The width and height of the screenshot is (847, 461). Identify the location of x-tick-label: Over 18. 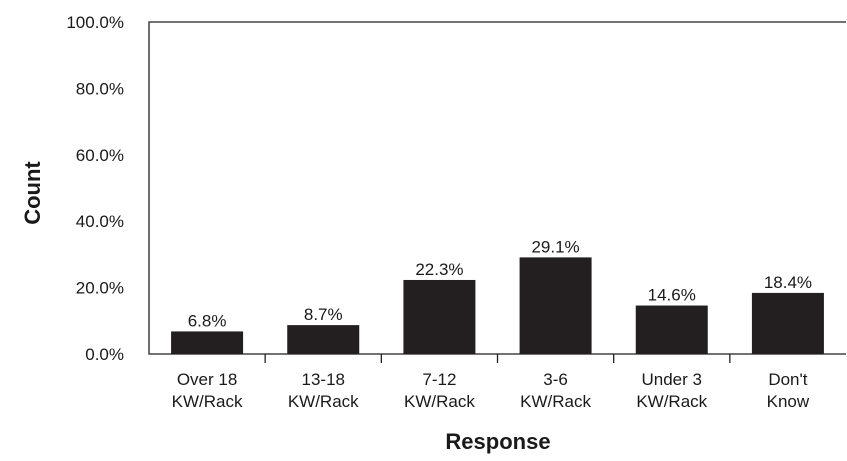
(207, 379).